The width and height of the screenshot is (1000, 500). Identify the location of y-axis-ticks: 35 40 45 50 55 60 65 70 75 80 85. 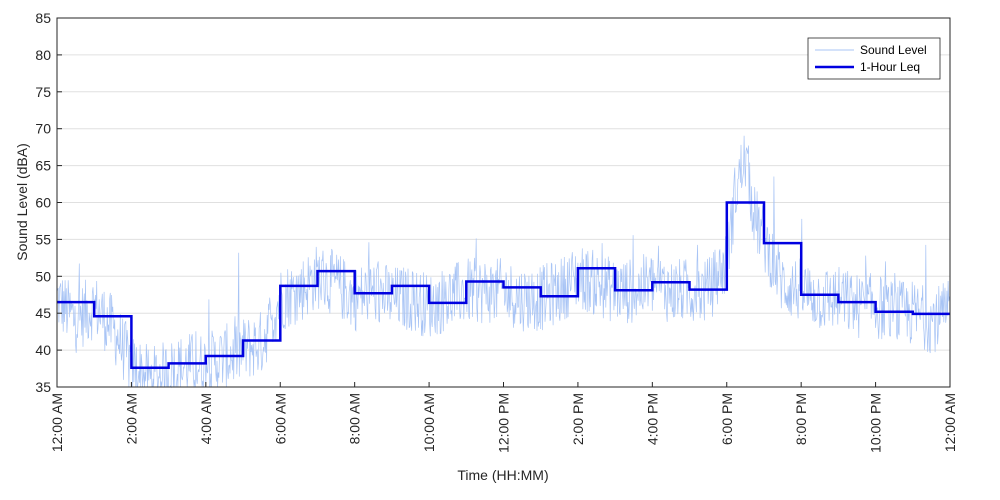
(48, 202).